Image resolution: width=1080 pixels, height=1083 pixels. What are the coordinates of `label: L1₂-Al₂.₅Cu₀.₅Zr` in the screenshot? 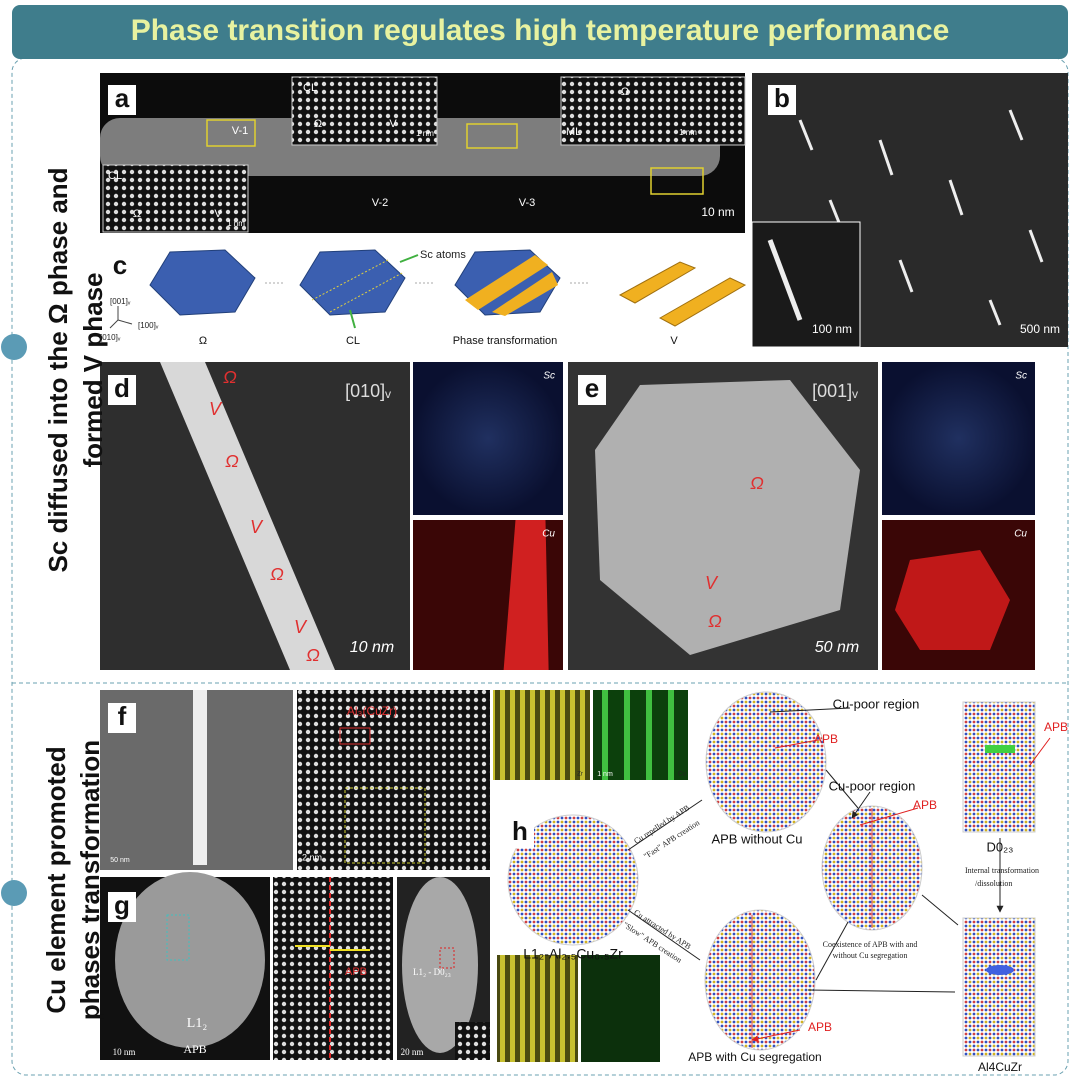 It's located at (573, 954).